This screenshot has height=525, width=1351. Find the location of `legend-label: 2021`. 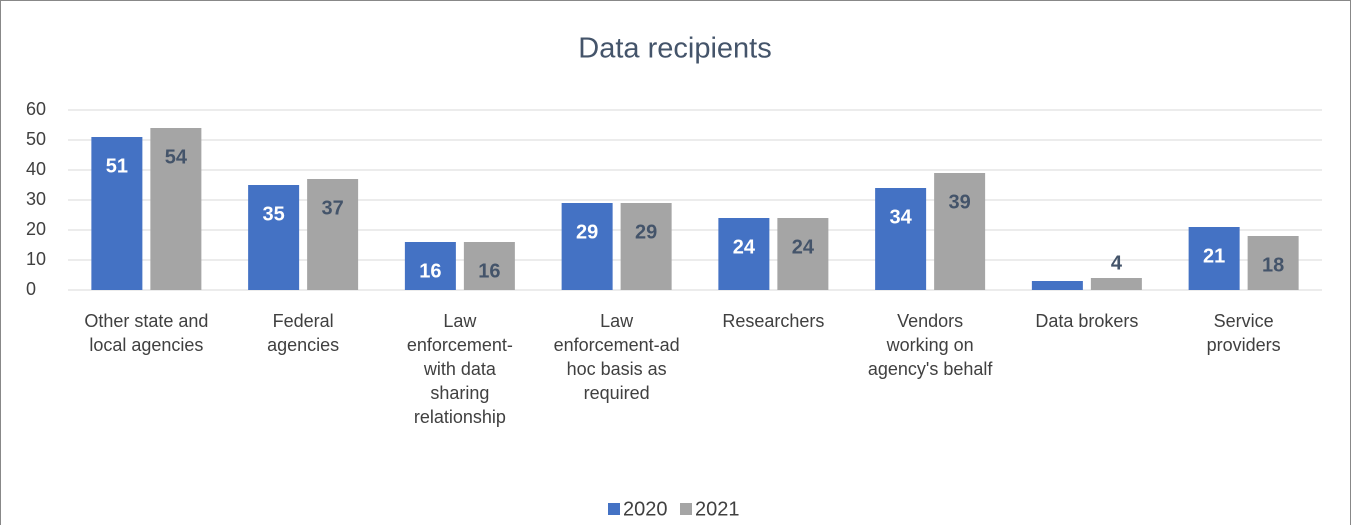

legend-label: 2021 is located at coordinates (717, 509).